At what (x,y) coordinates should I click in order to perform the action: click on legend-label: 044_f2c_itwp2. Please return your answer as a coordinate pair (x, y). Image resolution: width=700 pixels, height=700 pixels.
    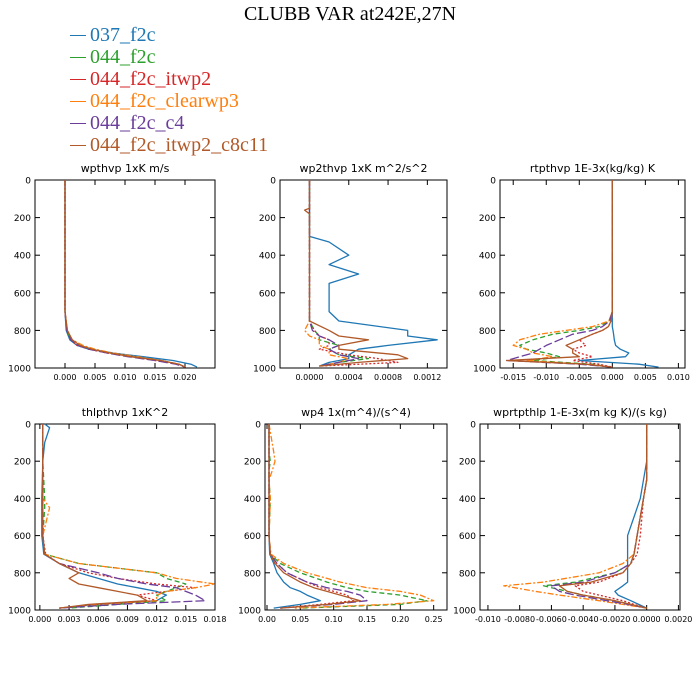
    Looking at the image, I should click on (151, 79).